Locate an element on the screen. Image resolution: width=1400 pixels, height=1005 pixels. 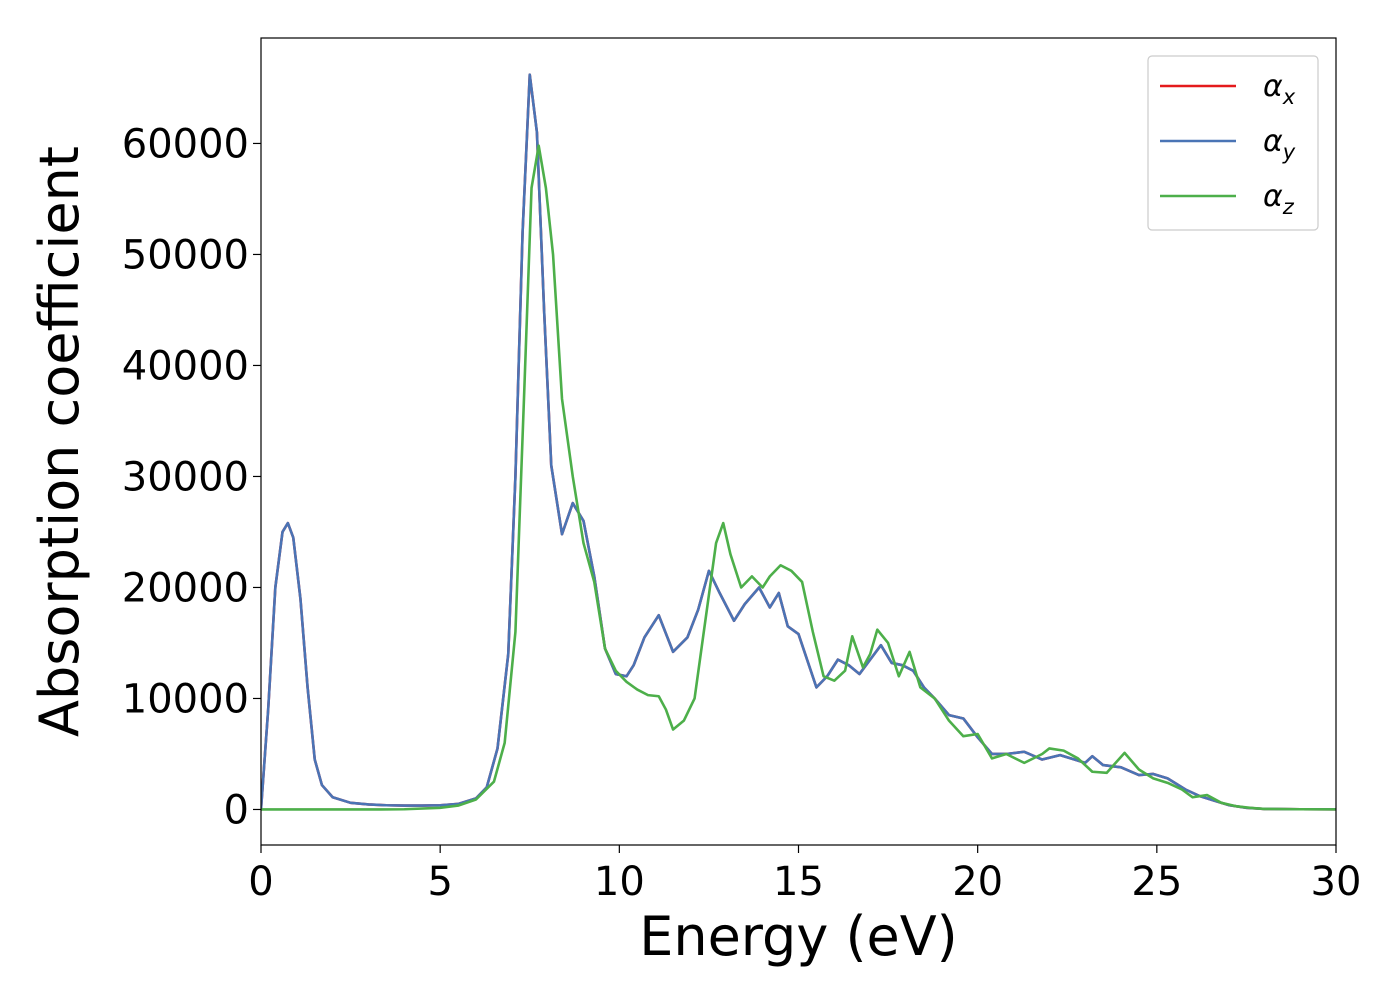
x-tick-label: 25 is located at coordinates (1156, 882).